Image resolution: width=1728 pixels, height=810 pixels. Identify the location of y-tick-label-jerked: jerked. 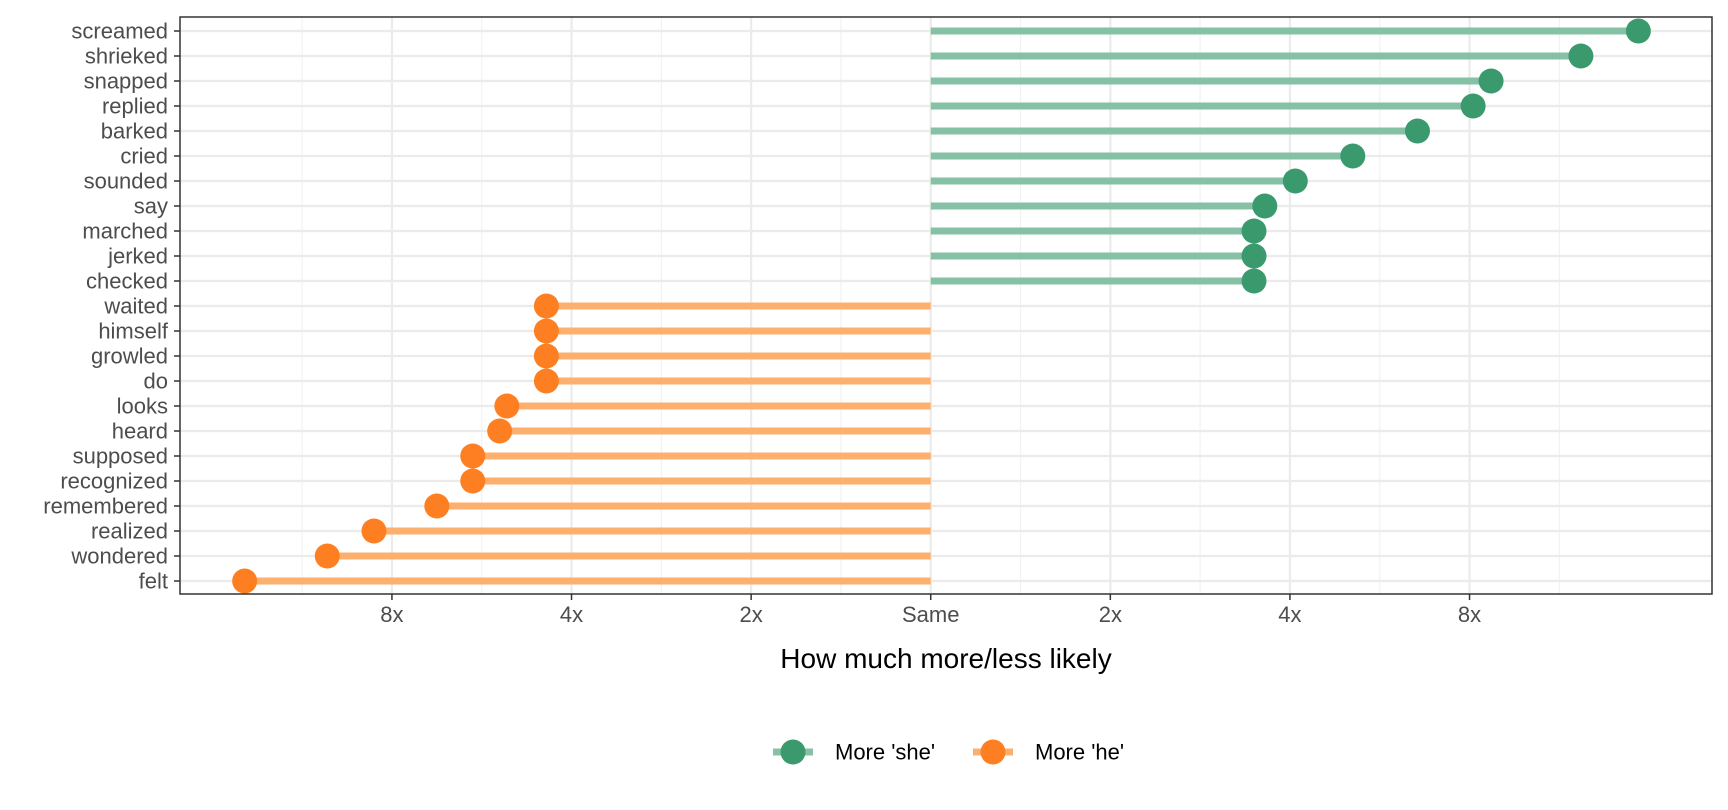
(137, 256).